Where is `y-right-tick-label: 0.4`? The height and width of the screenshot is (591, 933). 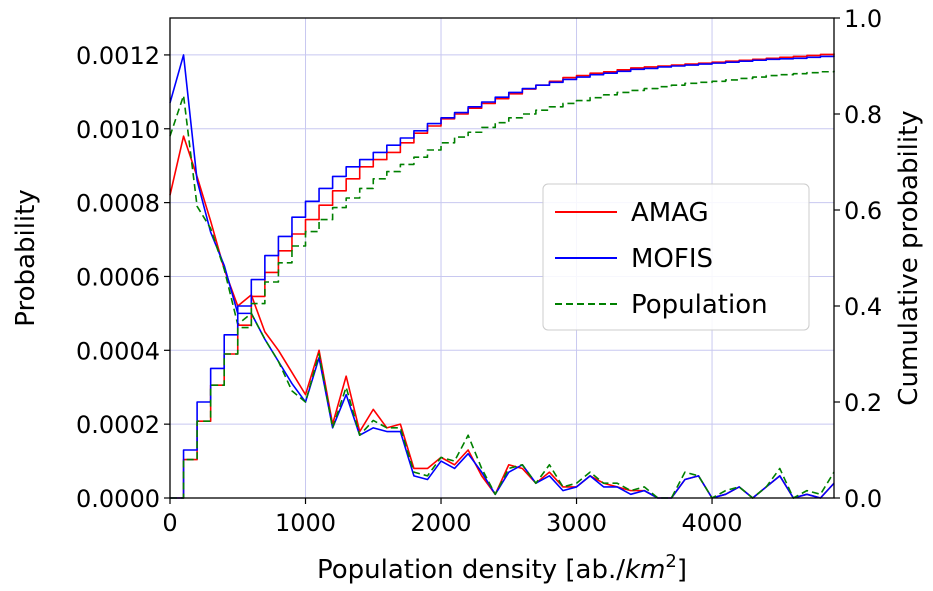 y-right-tick-label: 0.4 is located at coordinates (863, 307).